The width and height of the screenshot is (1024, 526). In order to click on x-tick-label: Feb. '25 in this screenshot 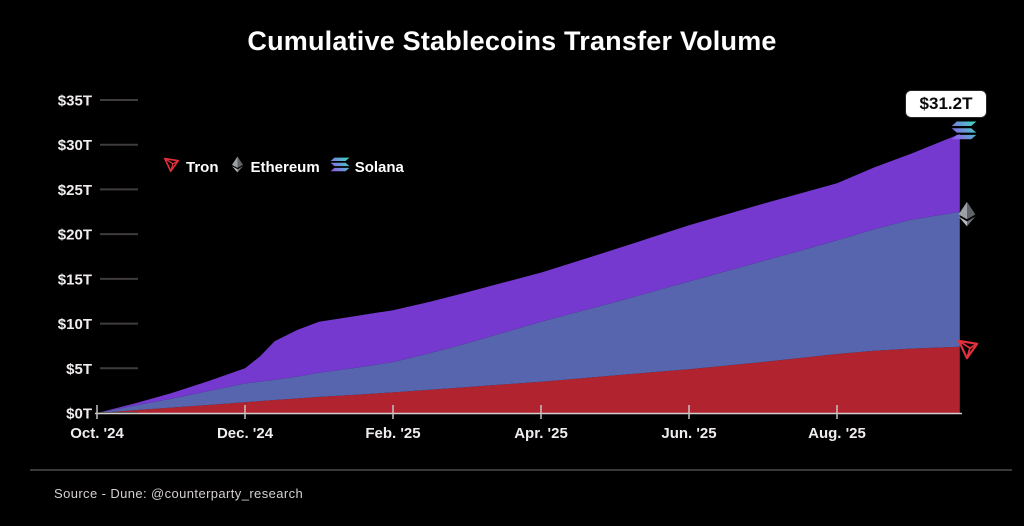, I will do `click(392, 433)`.